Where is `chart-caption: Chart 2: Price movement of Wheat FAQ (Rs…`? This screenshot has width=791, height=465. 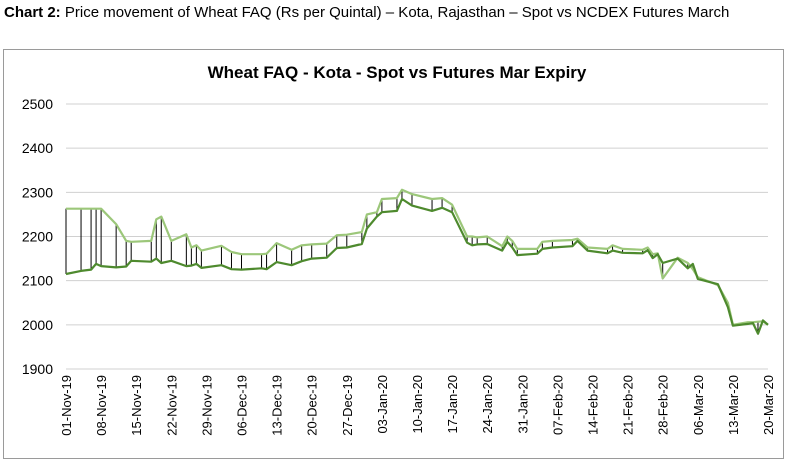 chart-caption: Chart 2: Price movement of Wheat FAQ (Rs… is located at coordinates (394, 12).